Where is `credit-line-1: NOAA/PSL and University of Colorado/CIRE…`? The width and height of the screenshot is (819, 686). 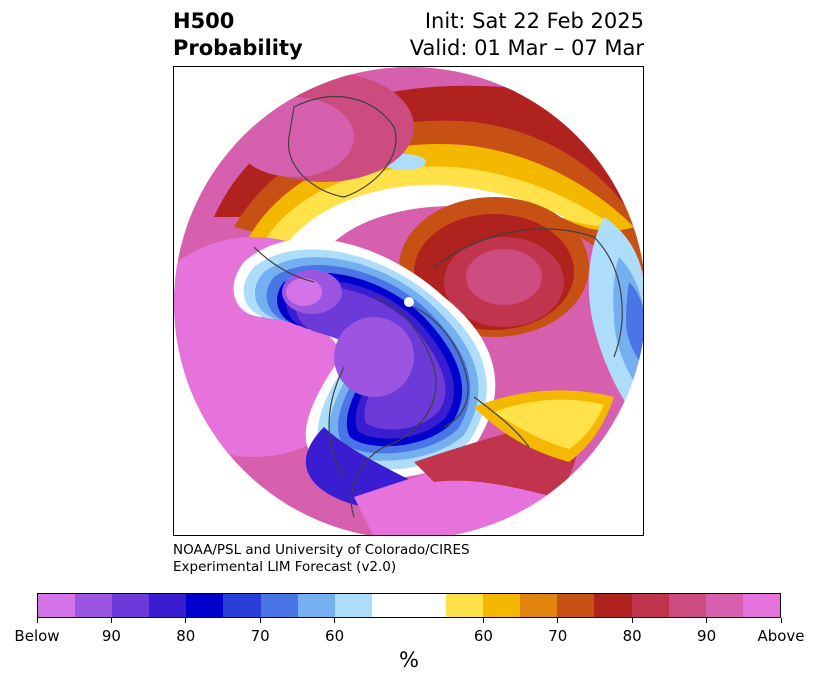
credit-line-1: NOAA/PSL and University of Colorado/CIRE… is located at coordinates (321, 550).